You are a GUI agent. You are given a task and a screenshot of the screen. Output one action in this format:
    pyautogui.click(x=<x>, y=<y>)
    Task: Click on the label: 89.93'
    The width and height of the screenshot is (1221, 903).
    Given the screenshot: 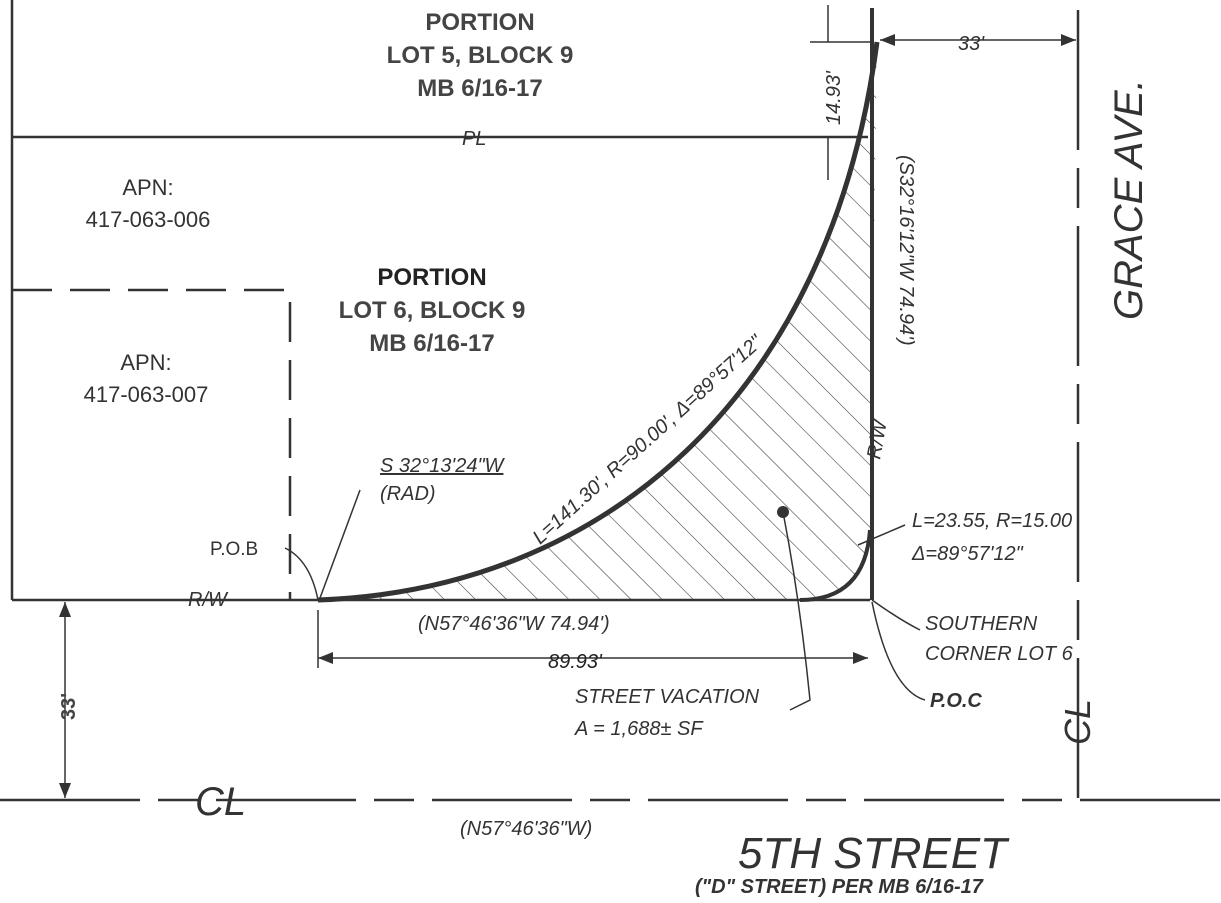 What is the action you would take?
    pyautogui.click(x=575, y=662)
    